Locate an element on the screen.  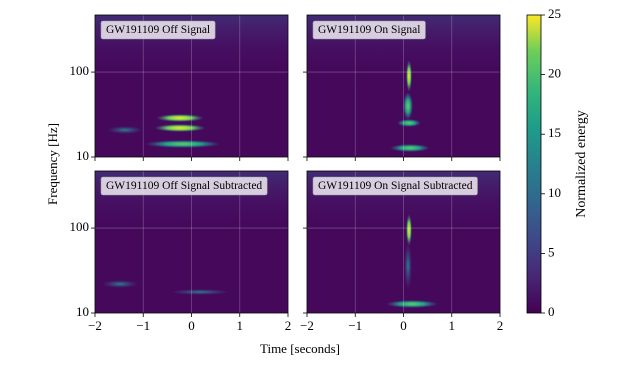
y-axis-label: Frequency [Hz] is located at coordinates (52, 164).